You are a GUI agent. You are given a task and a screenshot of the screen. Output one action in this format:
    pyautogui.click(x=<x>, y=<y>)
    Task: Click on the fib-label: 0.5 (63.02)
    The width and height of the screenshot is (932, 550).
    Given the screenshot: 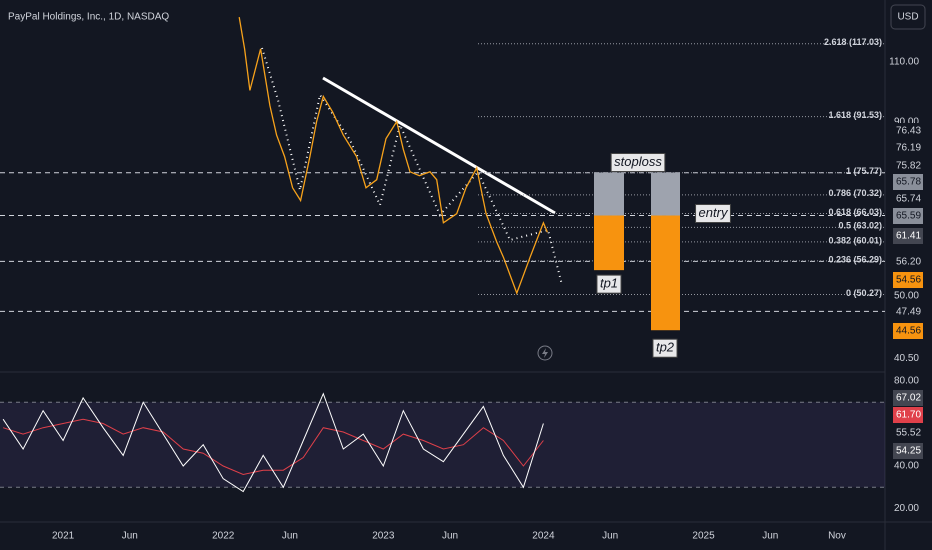 What is the action you would take?
    pyautogui.click(x=860, y=226)
    